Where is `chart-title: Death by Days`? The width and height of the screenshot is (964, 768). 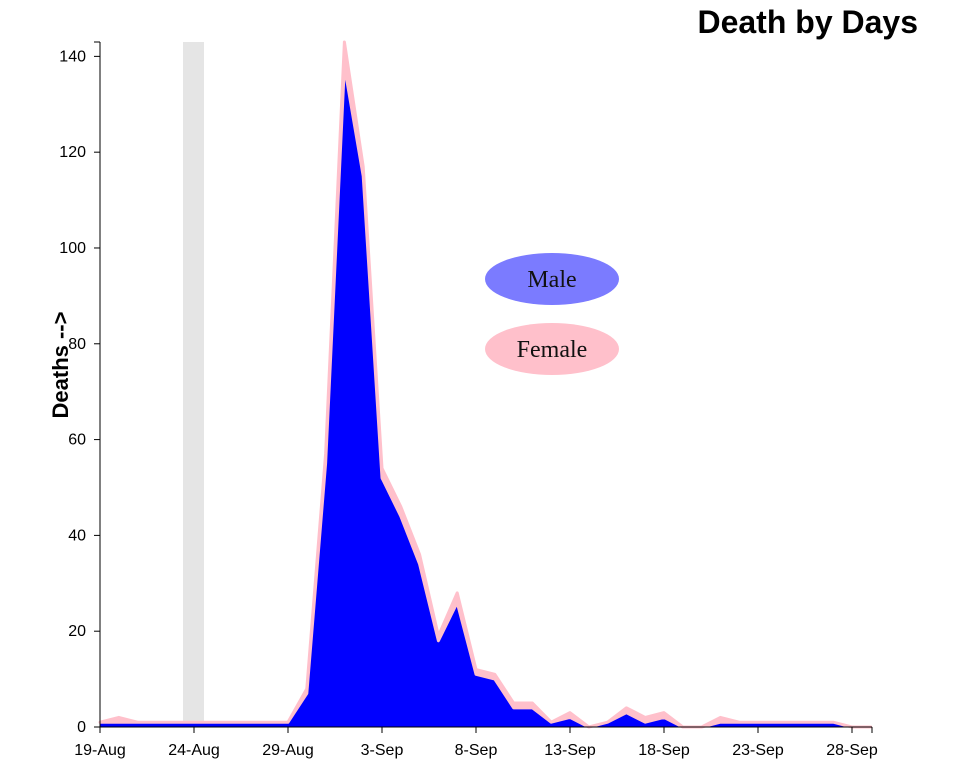 chart-title: Death by Days is located at coordinates (807, 22).